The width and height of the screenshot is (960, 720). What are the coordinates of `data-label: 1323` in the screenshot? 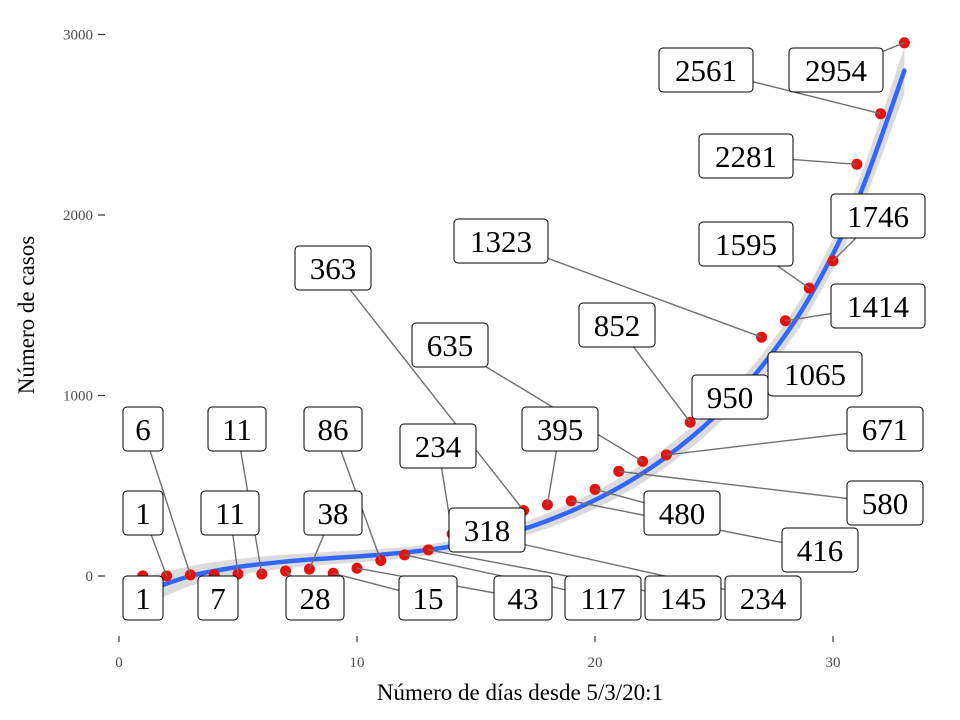 It's located at (501, 241).